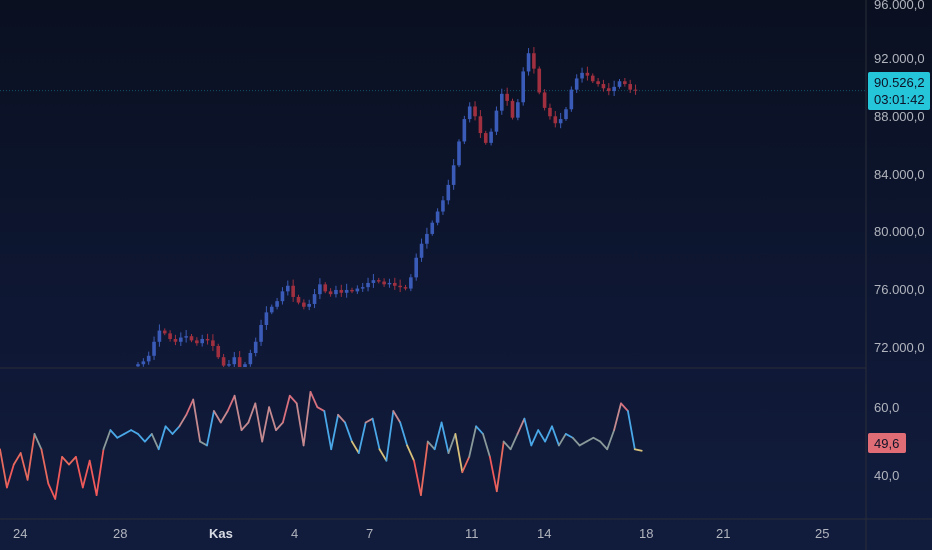 The height and width of the screenshot is (550, 932). I want to click on price-tick: 88.000,0, so click(899, 116).